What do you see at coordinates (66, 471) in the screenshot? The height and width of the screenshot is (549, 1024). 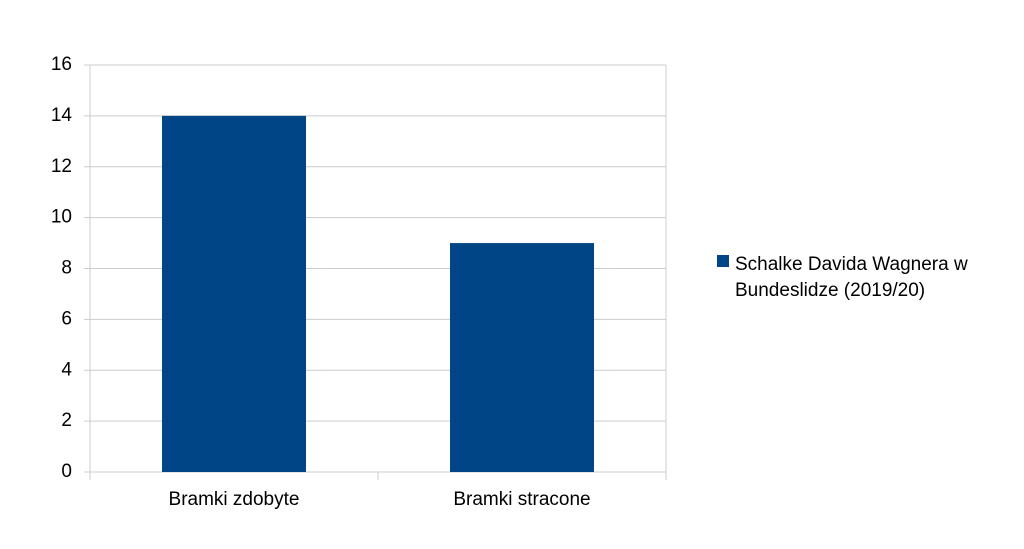 I see `y-tick-label: 0` at bounding box center [66, 471].